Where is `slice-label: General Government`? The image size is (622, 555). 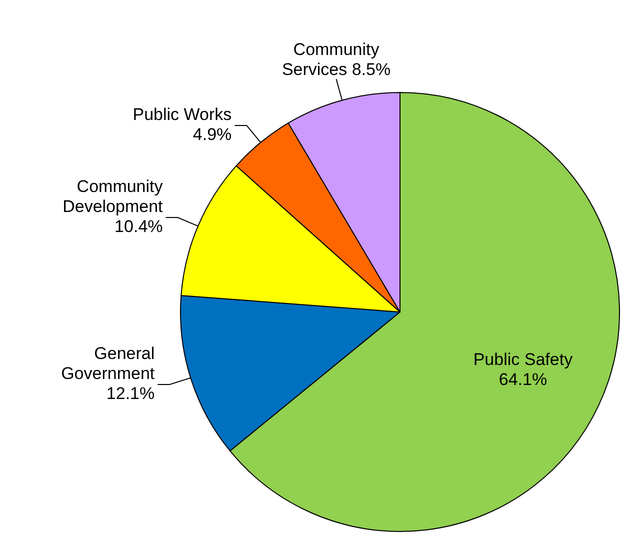 slice-label: General Government is located at coordinates (108, 364).